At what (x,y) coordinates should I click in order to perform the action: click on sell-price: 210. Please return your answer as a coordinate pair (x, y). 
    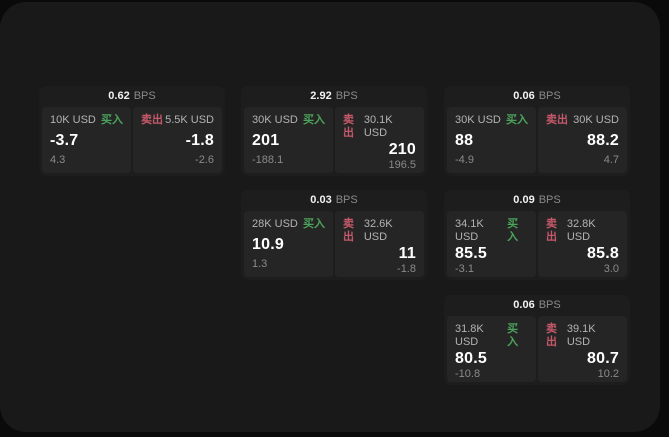
    Looking at the image, I should click on (402, 149).